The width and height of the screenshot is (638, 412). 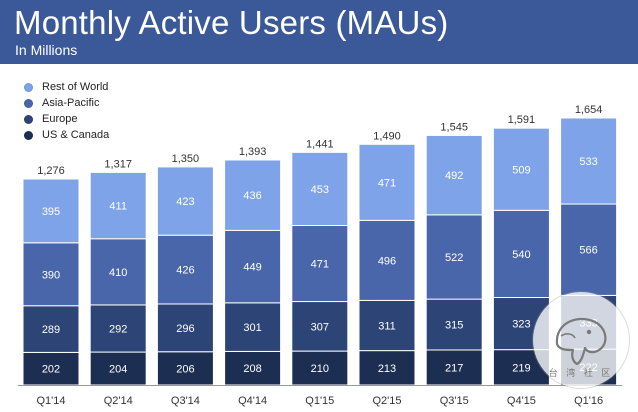 I want to click on x-tick-label: Q1'14, so click(x=50, y=401).